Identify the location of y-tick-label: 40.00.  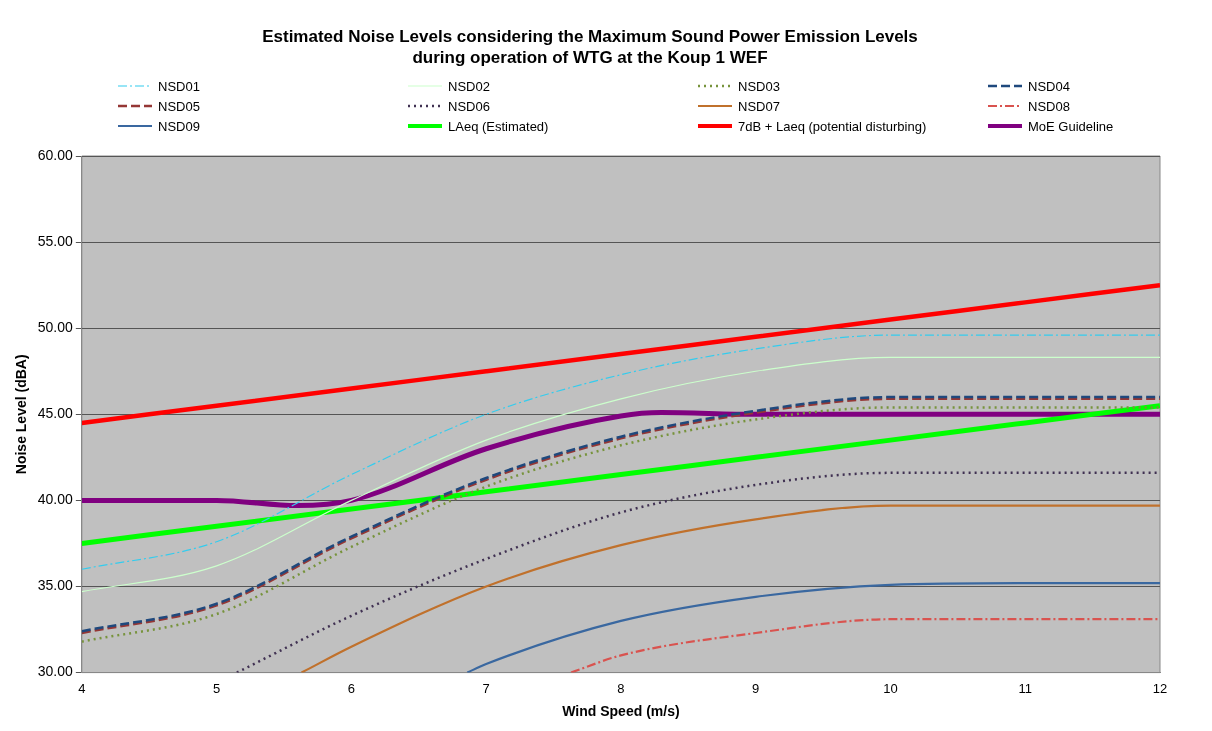
(55, 499).